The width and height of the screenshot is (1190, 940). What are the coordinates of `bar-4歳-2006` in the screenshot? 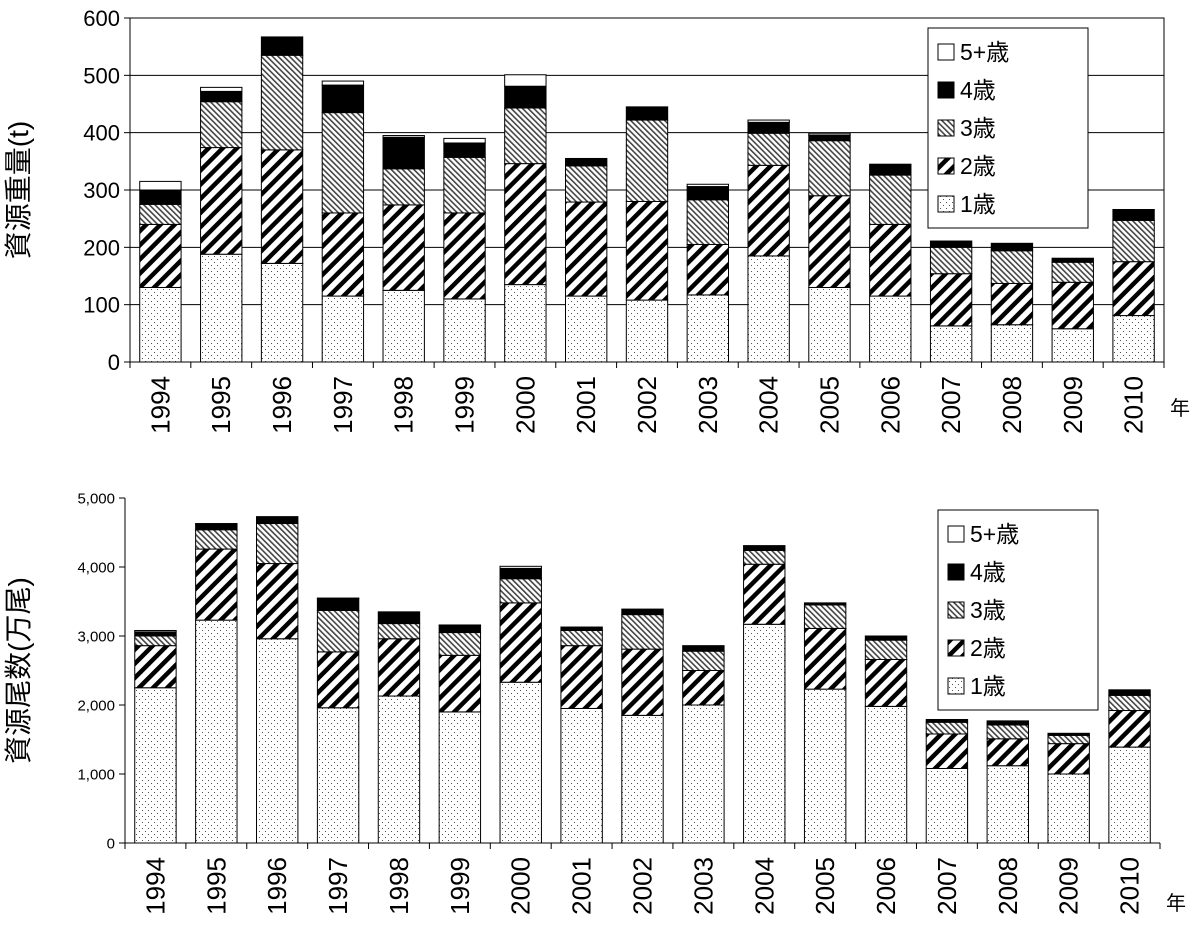 It's located at (886, 638).